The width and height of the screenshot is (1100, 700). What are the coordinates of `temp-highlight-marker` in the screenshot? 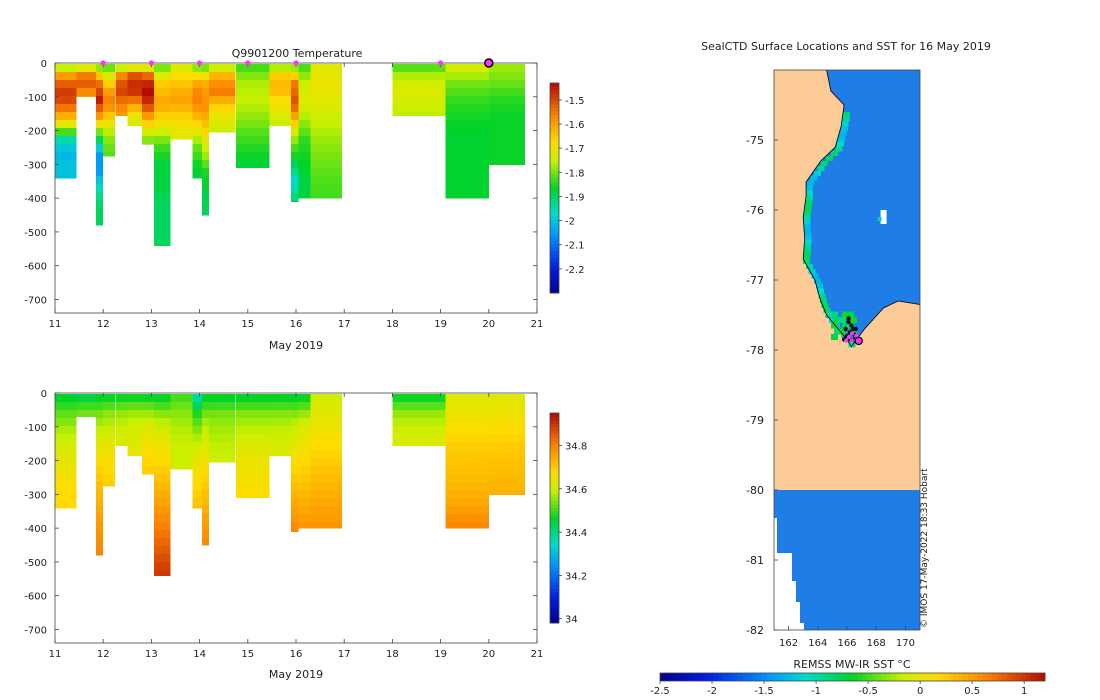 It's located at (489, 63).